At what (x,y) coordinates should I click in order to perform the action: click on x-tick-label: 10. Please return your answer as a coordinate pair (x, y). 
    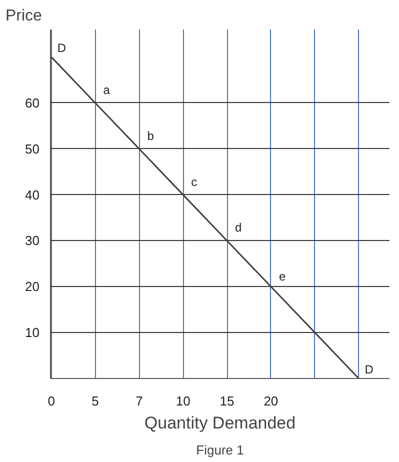
    Looking at the image, I should click on (183, 401).